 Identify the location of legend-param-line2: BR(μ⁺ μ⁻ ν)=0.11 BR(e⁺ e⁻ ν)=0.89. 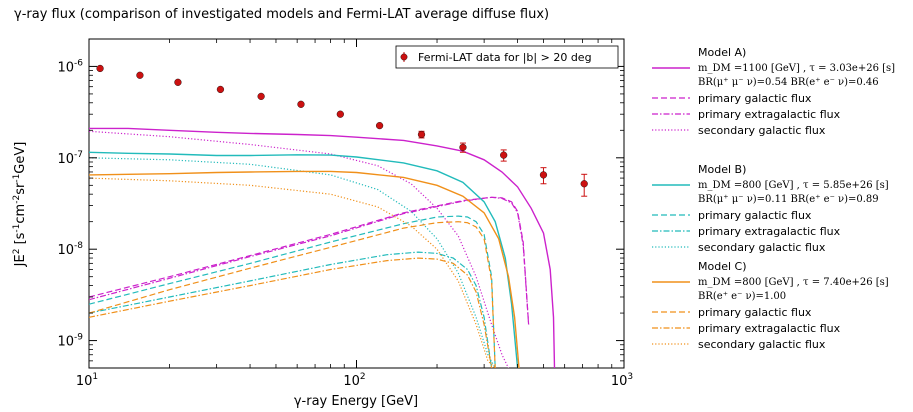
(788, 199).